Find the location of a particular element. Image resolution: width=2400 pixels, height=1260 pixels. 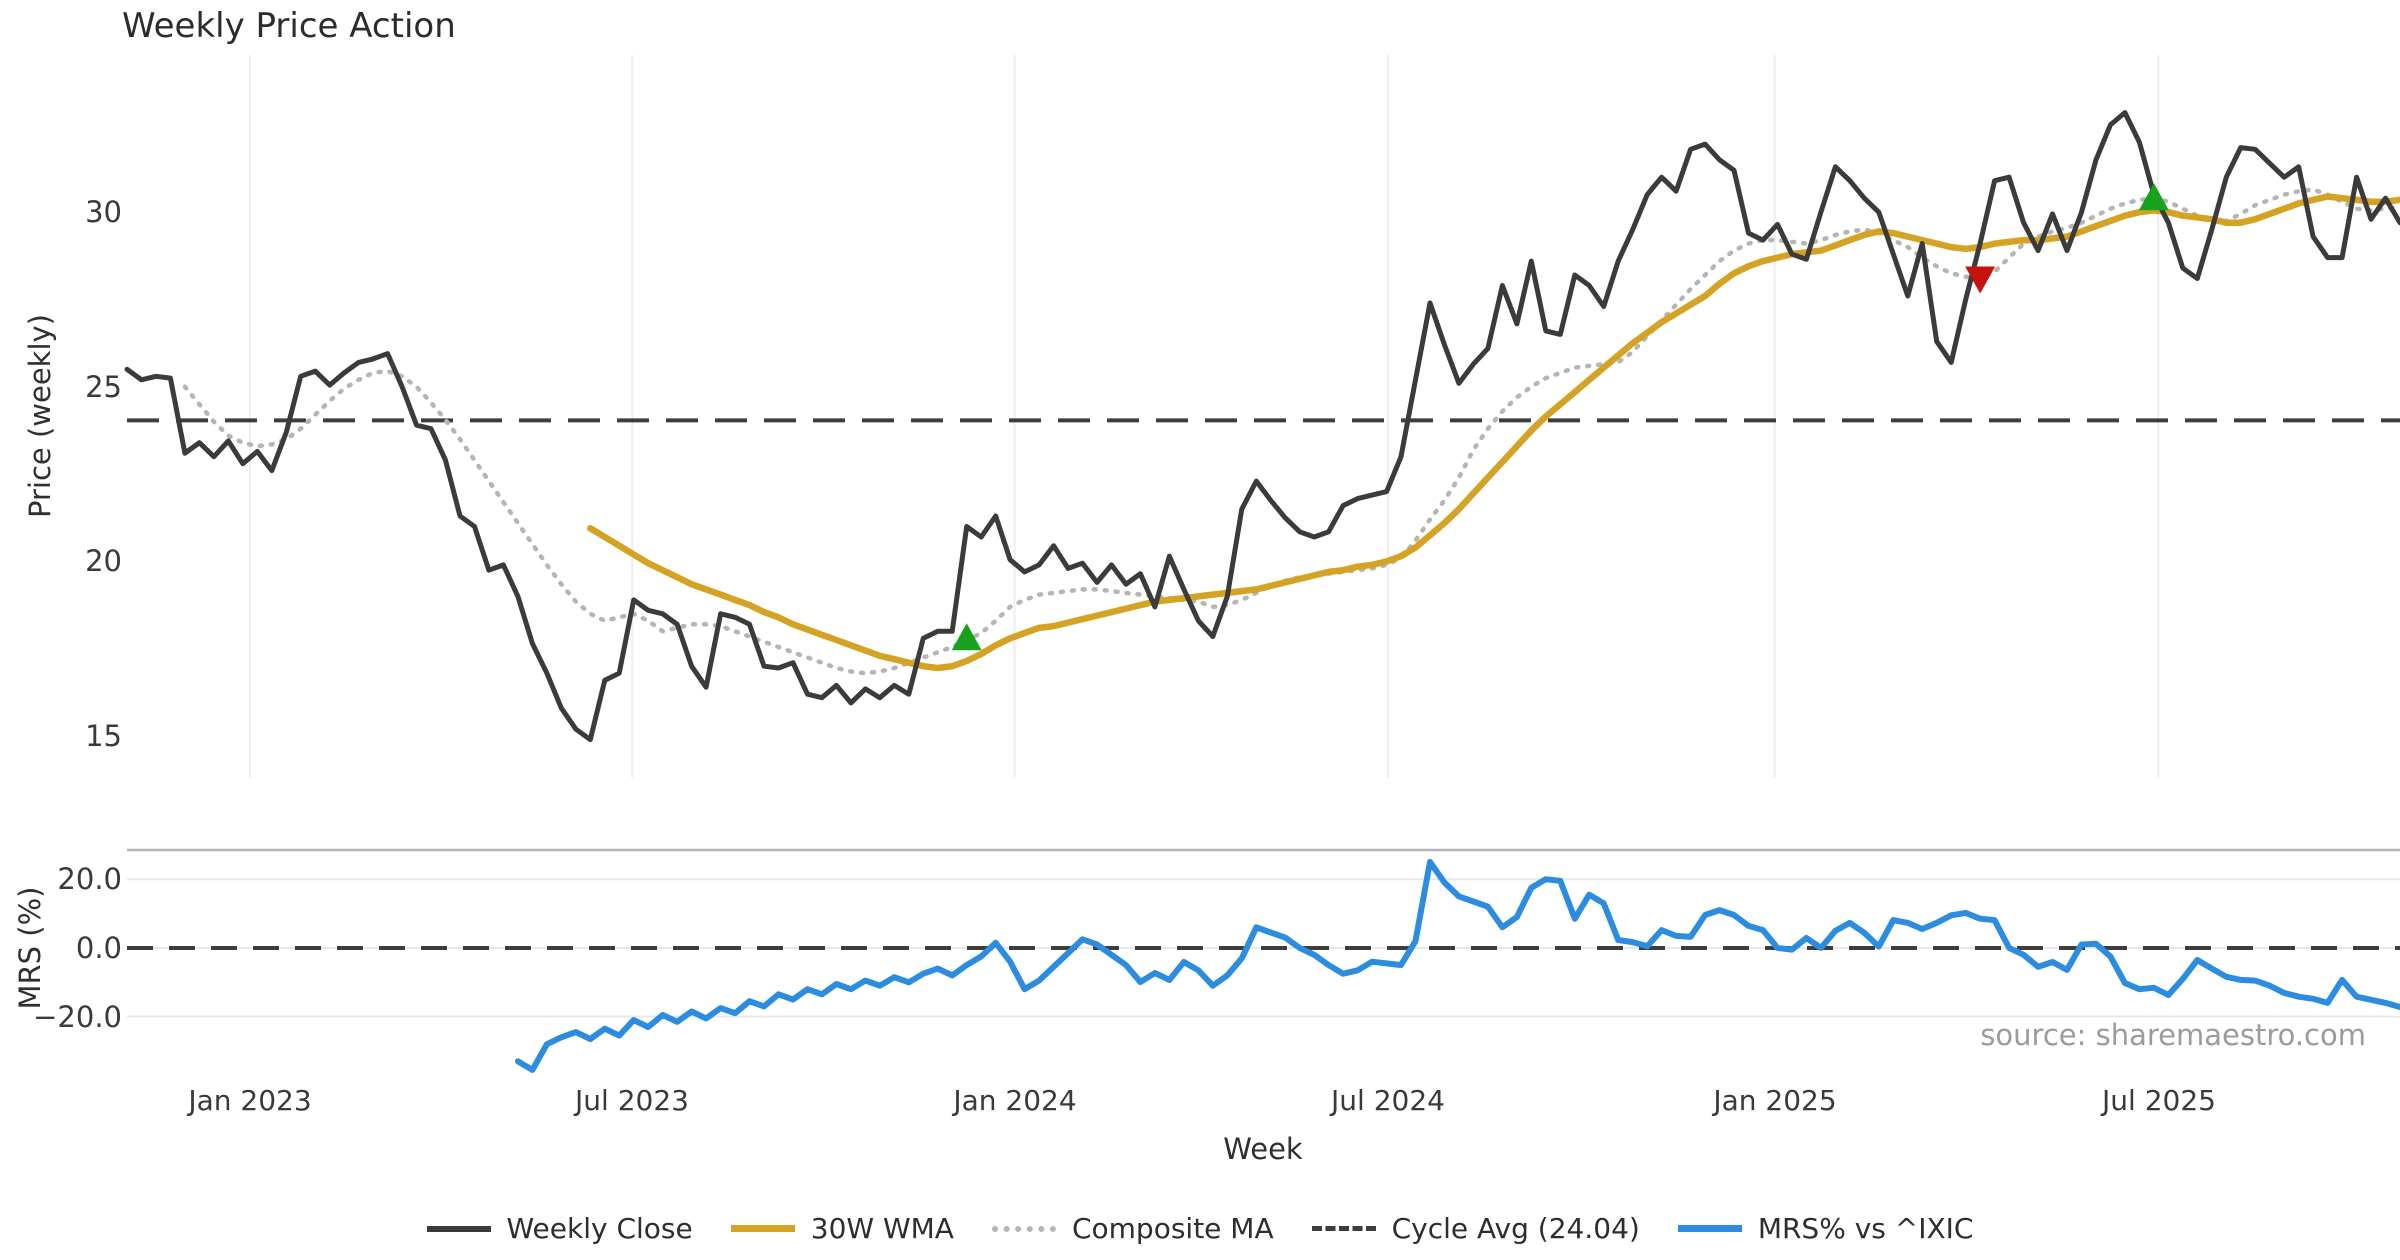

mrs-tick-20: 20.0 is located at coordinates (89, 879).